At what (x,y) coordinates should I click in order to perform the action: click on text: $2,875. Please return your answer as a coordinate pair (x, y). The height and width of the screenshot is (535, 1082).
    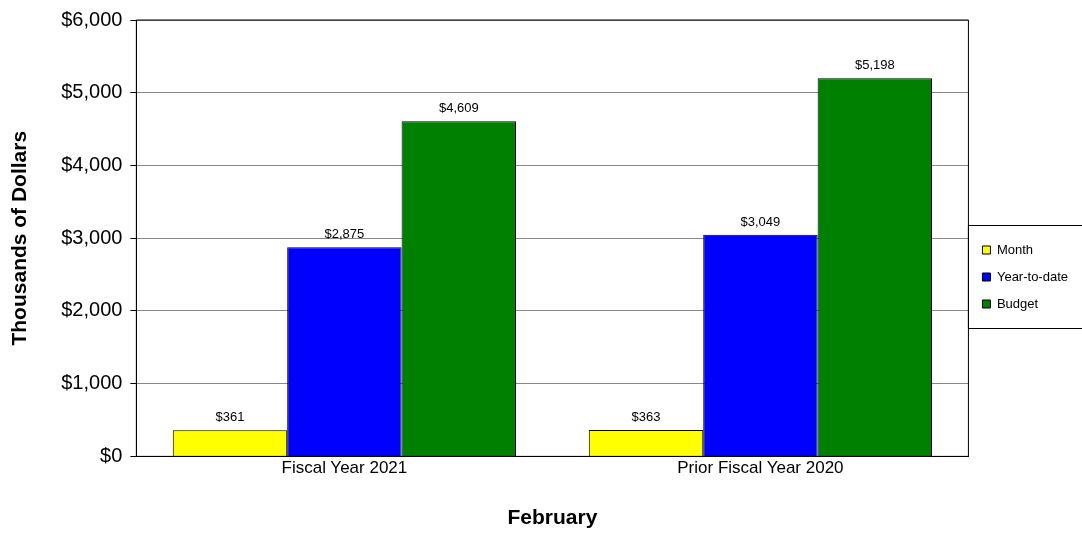
    Looking at the image, I should click on (344, 234).